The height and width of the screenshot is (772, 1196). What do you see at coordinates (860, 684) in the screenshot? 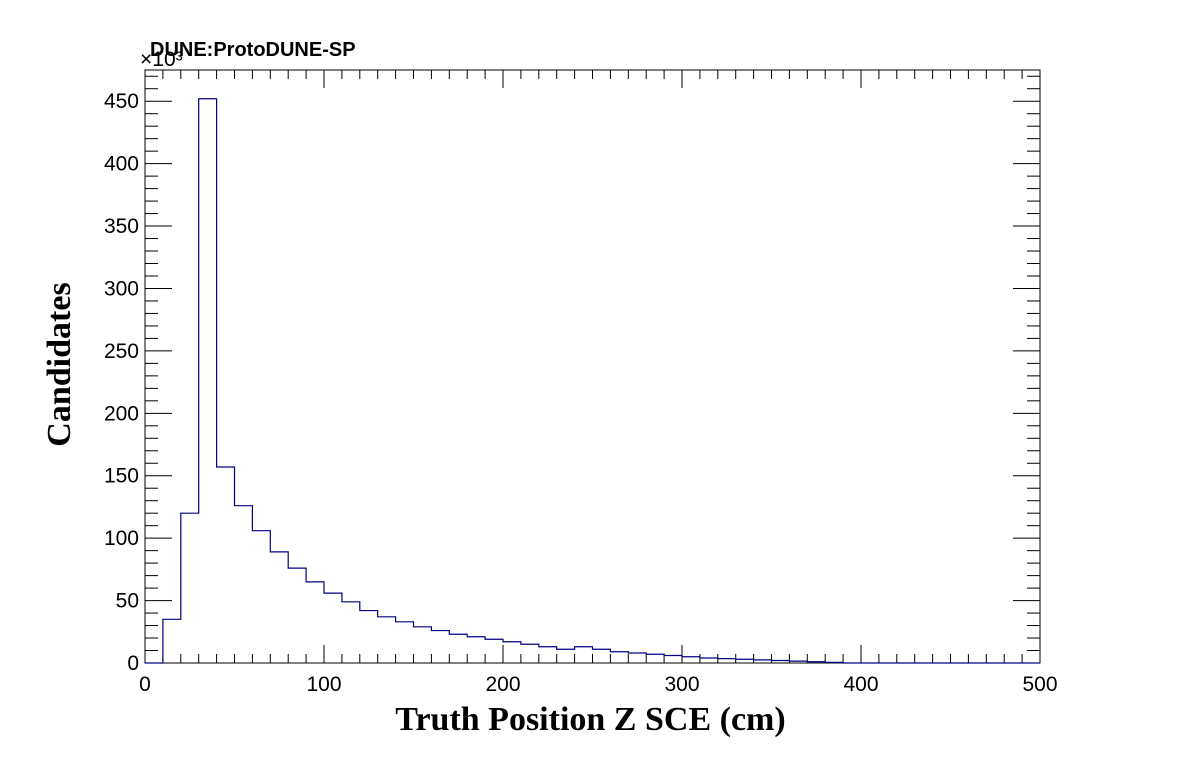
I see `x-tick-label: 400` at bounding box center [860, 684].